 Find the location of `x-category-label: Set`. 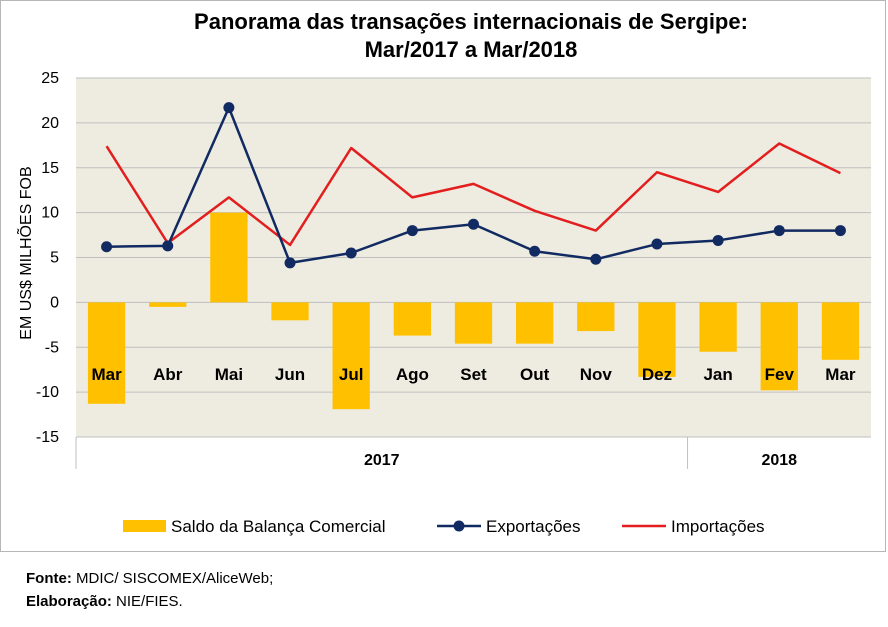

x-category-label: Set is located at coordinates (473, 374).